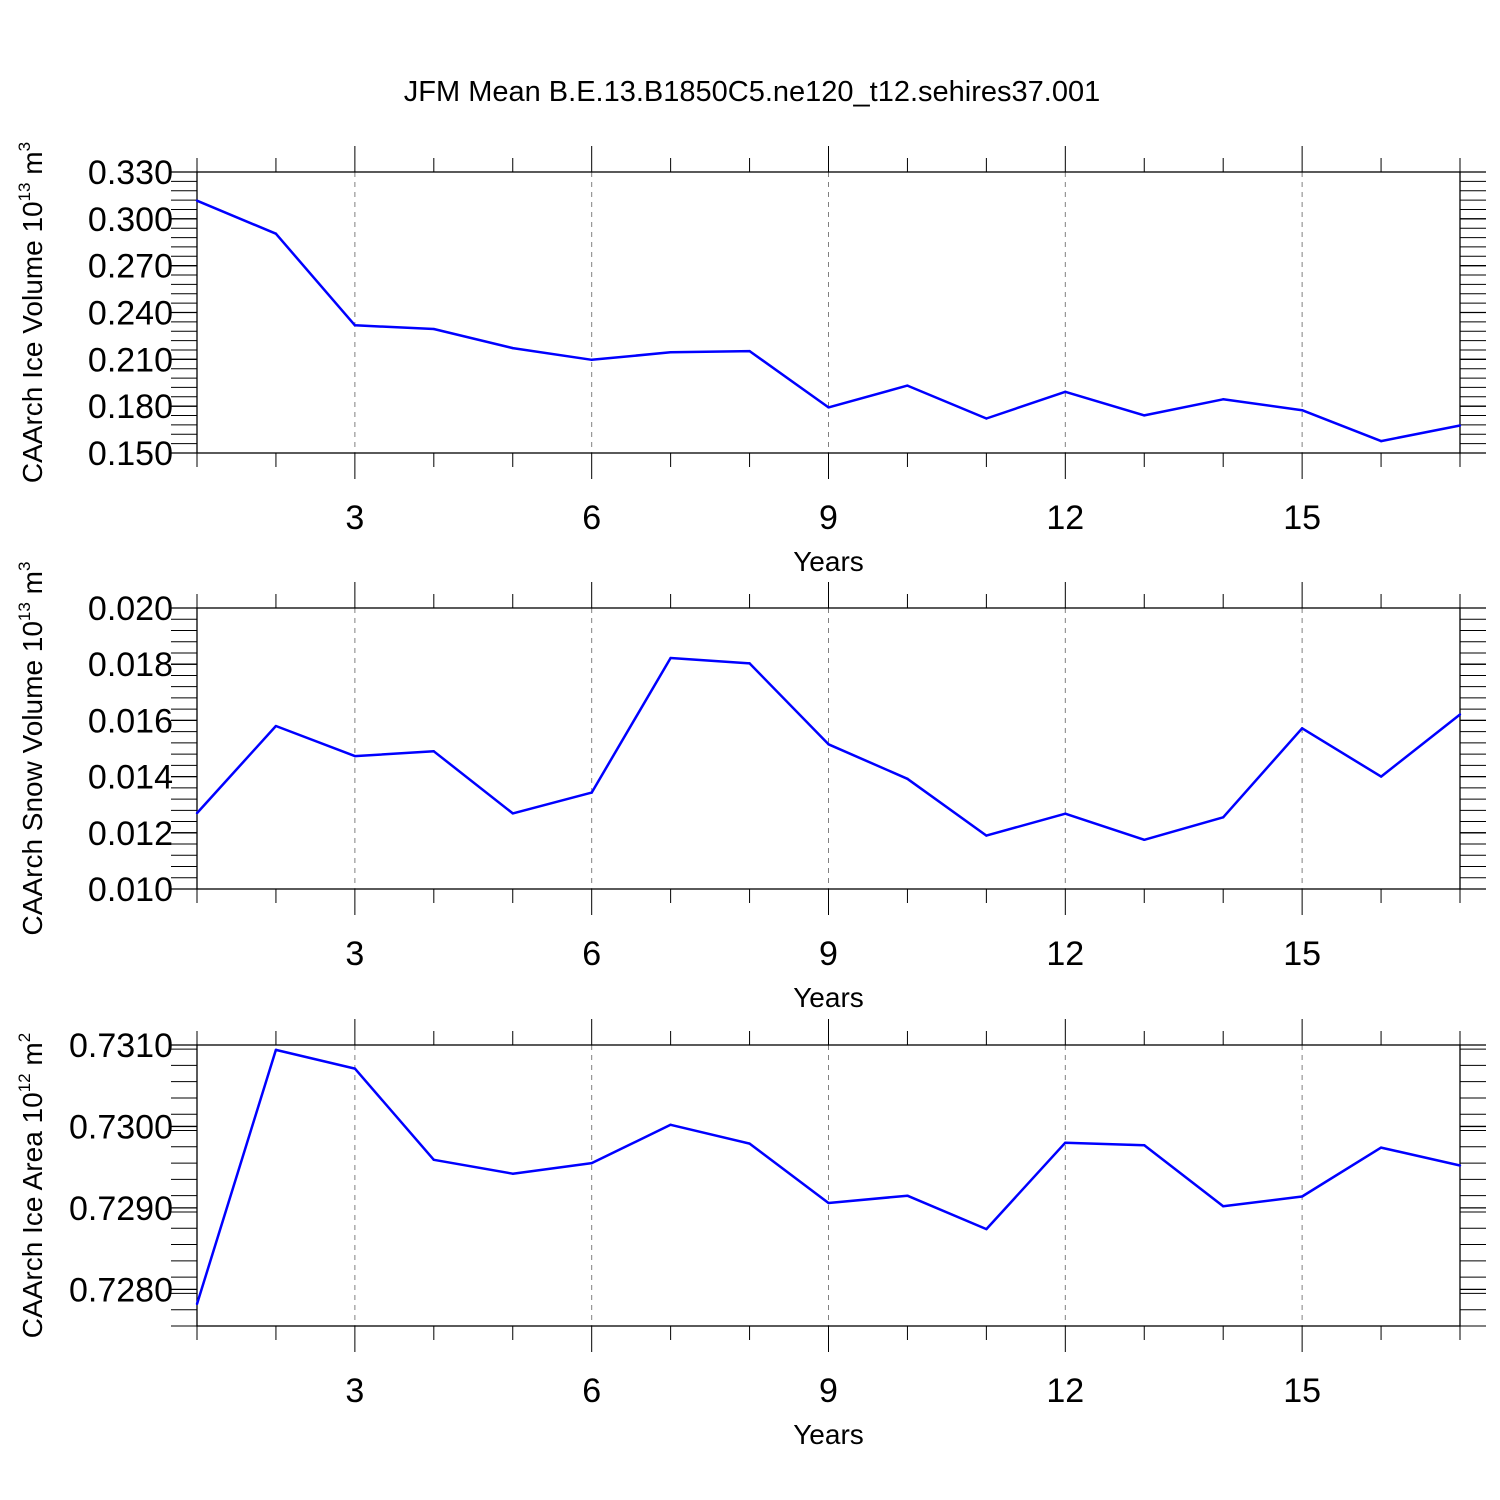  What do you see at coordinates (130, 665) in the screenshot?
I see `y-tick-label: 0.018` at bounding box center [130, 665].